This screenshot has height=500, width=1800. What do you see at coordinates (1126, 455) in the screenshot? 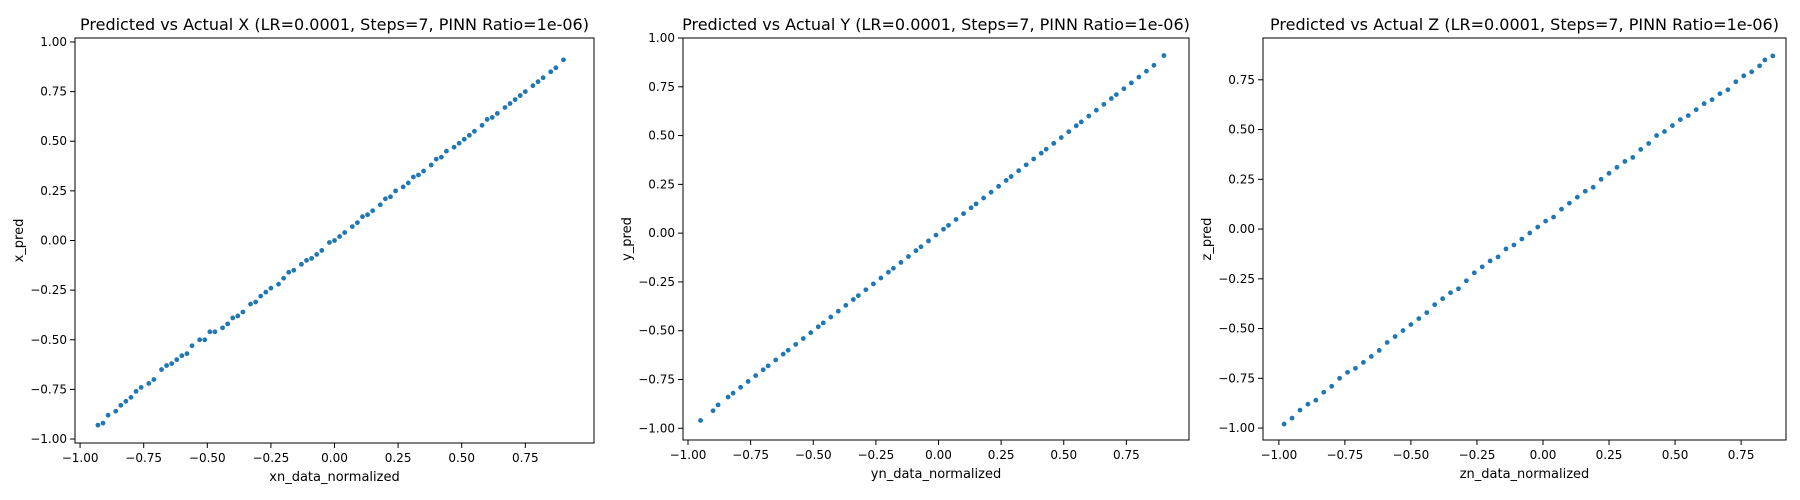
I see `x-tick-label: 0.75` at bounding box center [1126, 455].